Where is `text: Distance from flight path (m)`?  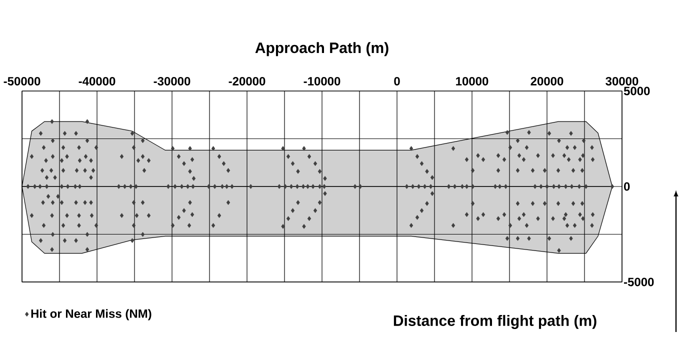 text: Distance from flight path (m) is located at coordinates (495, 322).